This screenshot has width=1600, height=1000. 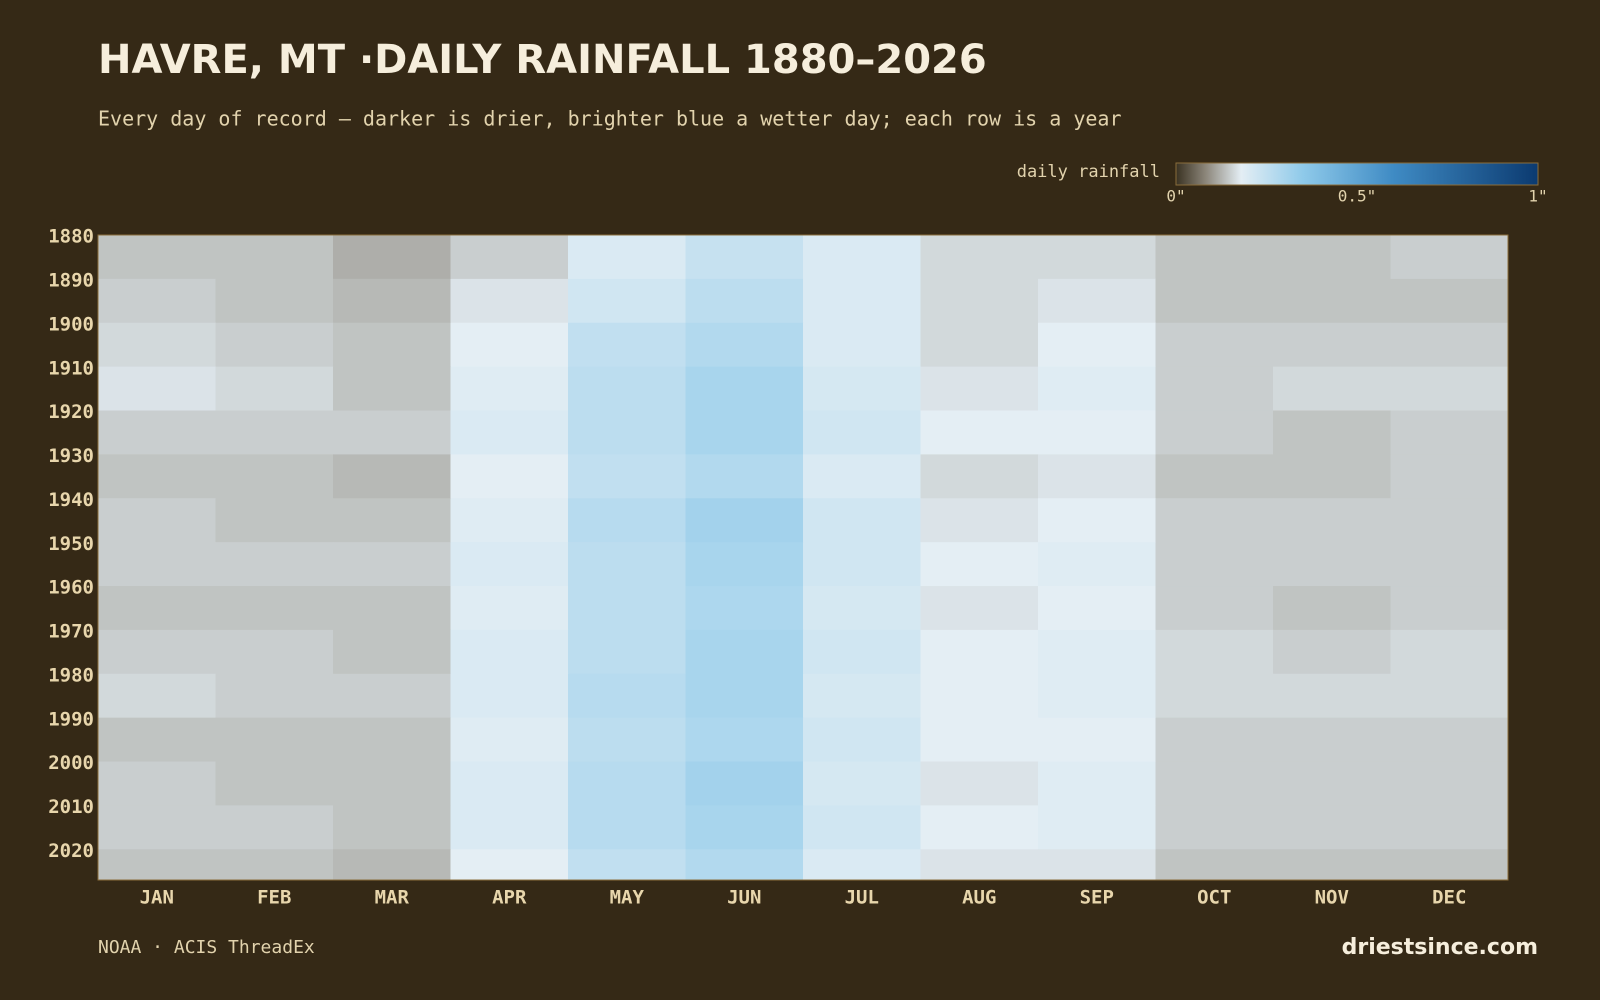 What do you see at coordinates (71, 237) in the screenshot?
I see `y-tick-label: 1880` at bounding box center [71, 237].